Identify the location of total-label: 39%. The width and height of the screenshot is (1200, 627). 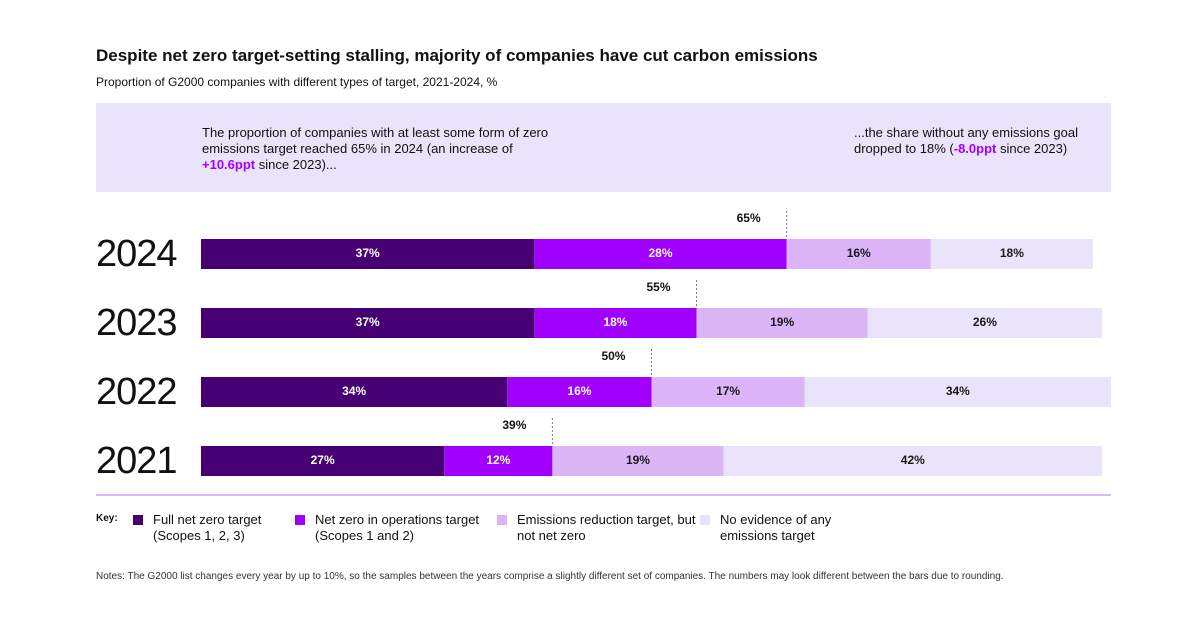
(514, 425).